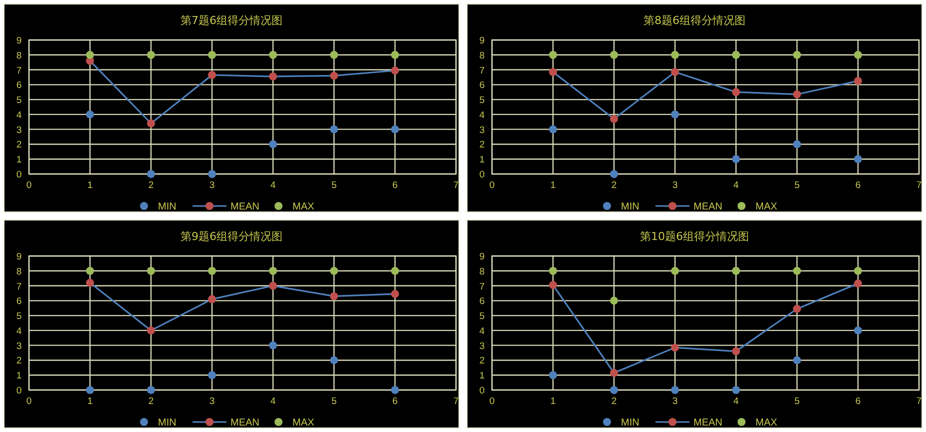 The height and width of the screenshot is (432, 926). What do you see at coordinates (19, 257) in the screenshot?
I see `y-tick-label: 9` at bounding box center [19, 257].